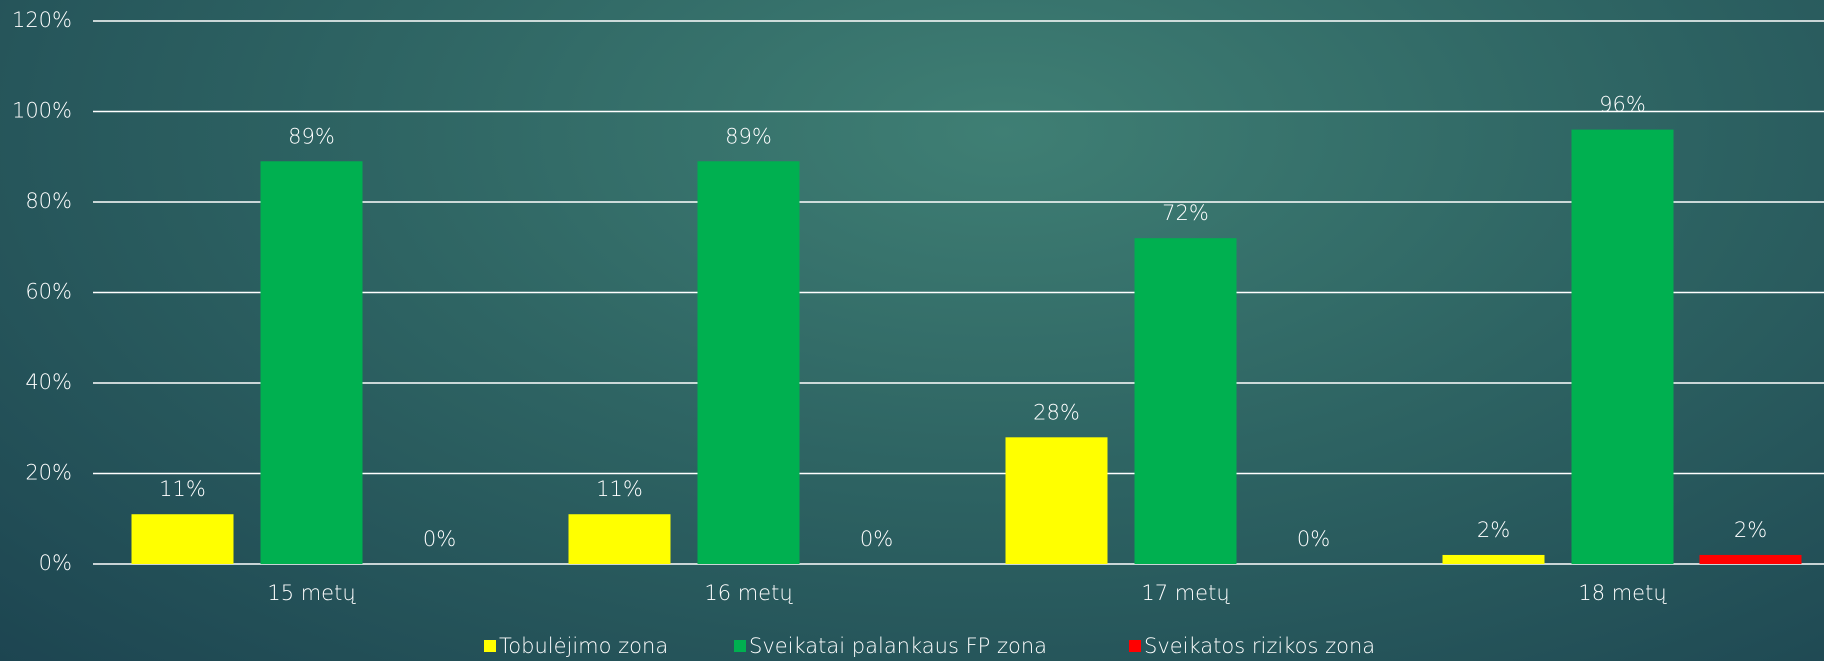 This screenshot has height=661, width=1824. What do you see at coordinates (55, 563) in the screenshot?
I see `y-tick-label: 0%` at bounding box center [55, 563].